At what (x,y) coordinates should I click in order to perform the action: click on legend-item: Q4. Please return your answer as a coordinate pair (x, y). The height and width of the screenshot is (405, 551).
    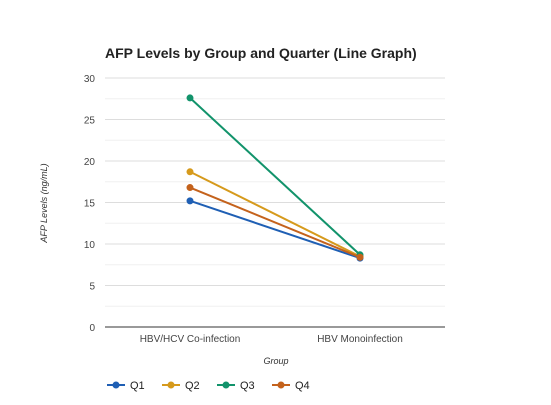
    Looking at the image, I should click on (291, 386).